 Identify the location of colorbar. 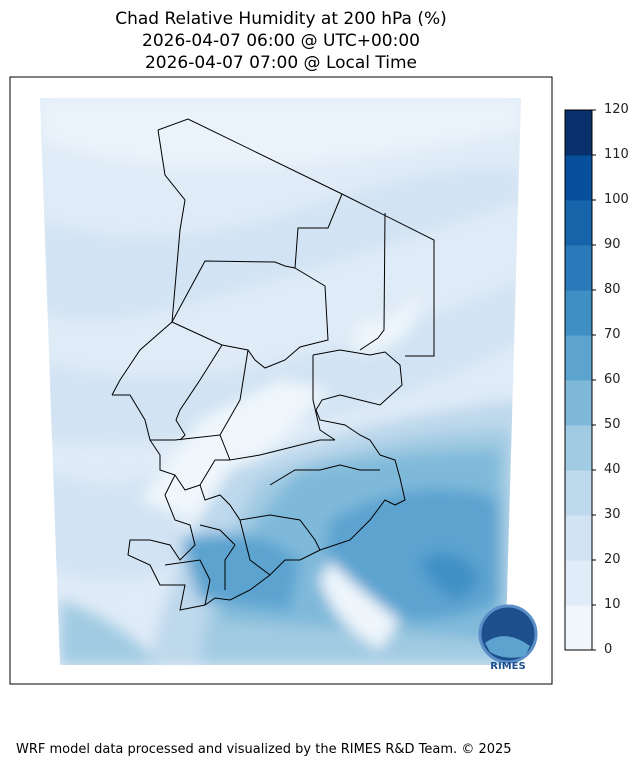
(580, 380).